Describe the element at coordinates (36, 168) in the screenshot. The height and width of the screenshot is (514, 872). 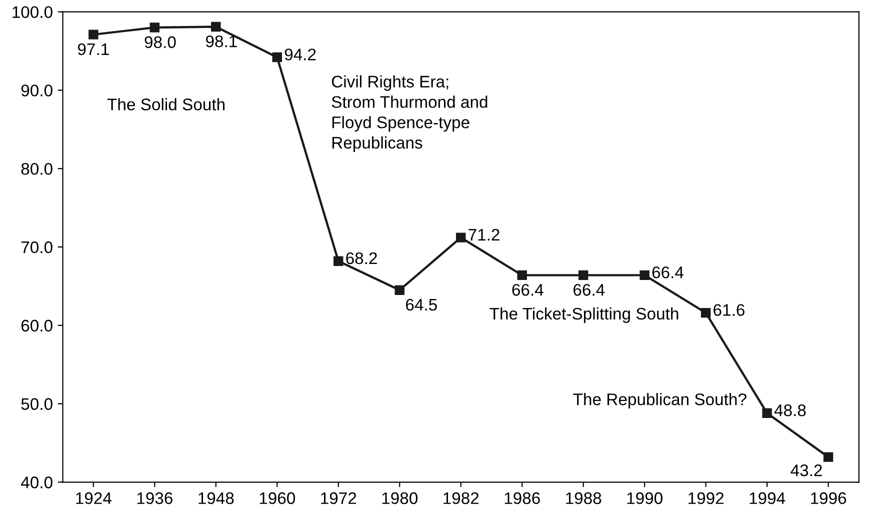
I see `y-tick-label: 80.0` at that location.